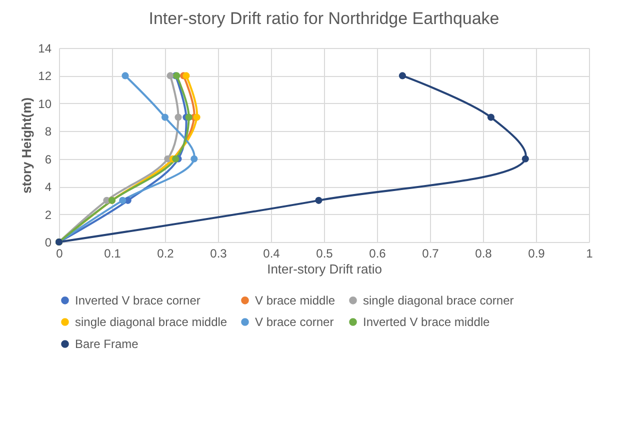 The height and width of the screenshot is (433, 623). Describe the element at coordinates (45, 49) in the screenshot. I see `y-tick-label: 14` at that location.